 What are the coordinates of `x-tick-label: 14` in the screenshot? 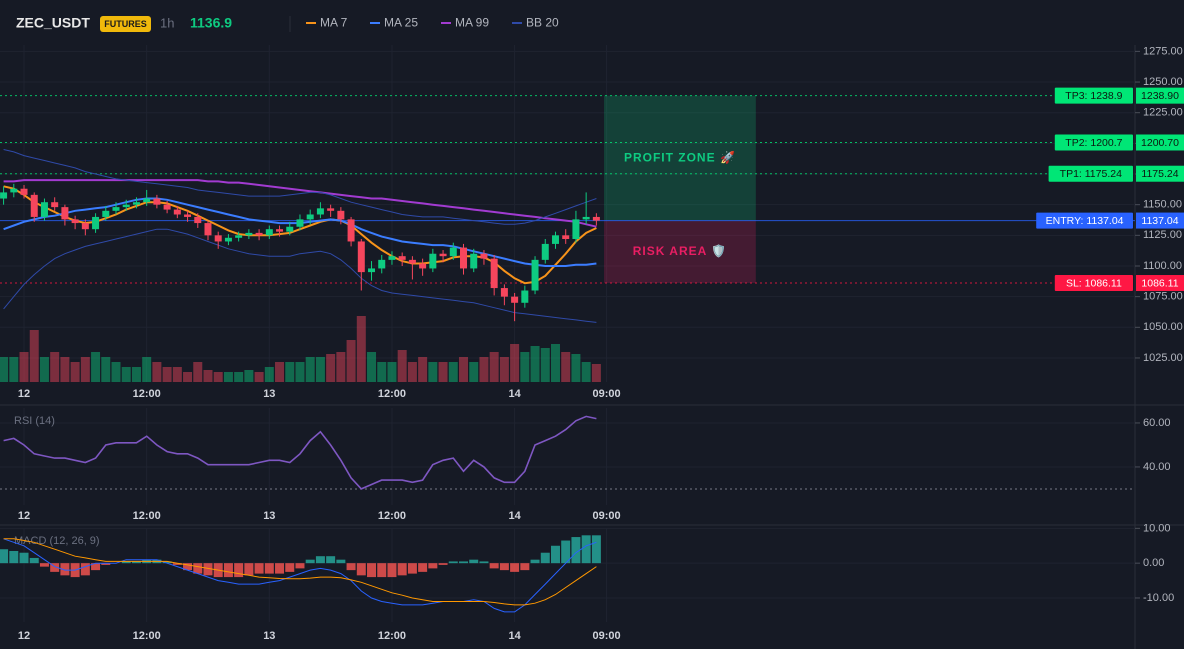 It's located at (514, 394).